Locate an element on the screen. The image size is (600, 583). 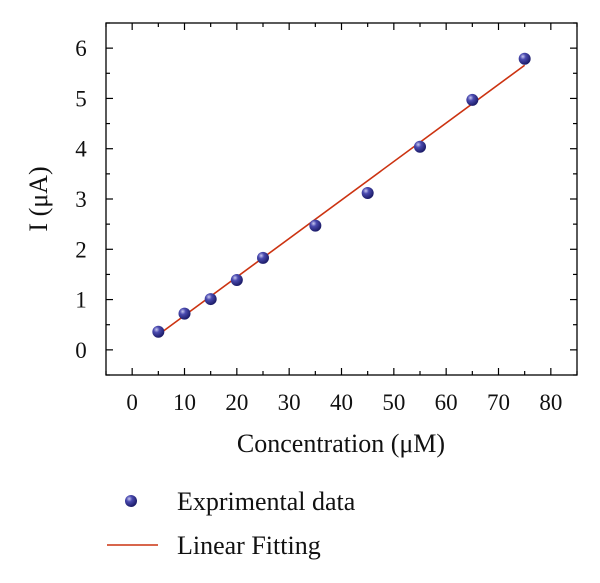
x-tick-label: 30 is located at coordinates (289, 402).